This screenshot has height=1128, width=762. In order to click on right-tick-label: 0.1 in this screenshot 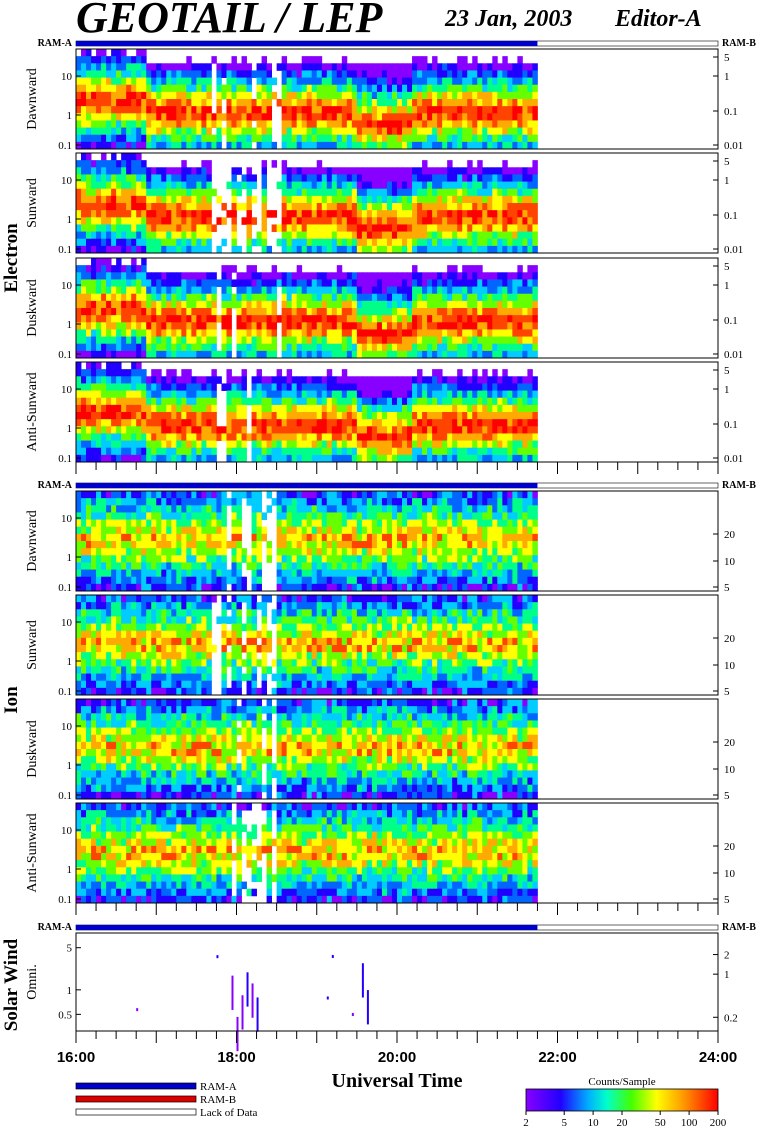, I will do `click(731, 425)`.